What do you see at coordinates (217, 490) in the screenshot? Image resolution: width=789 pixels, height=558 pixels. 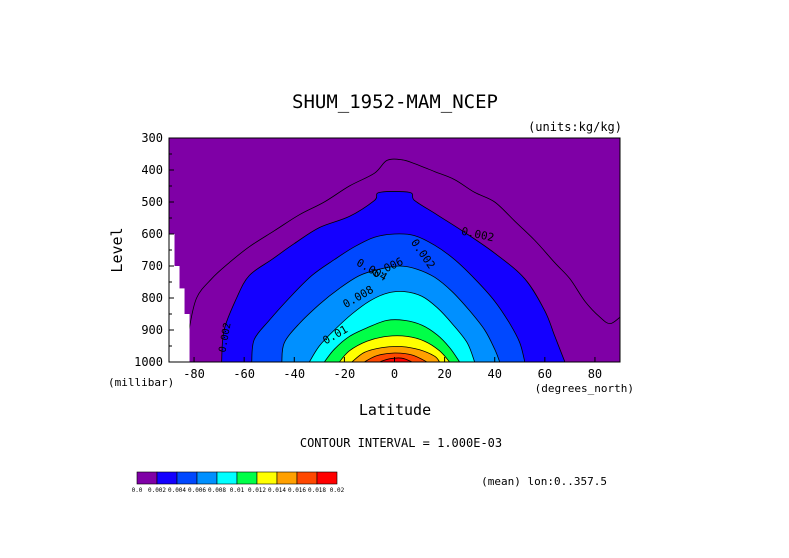 I see `legend-label-4: 0.008` at bounding box center [217, 490].